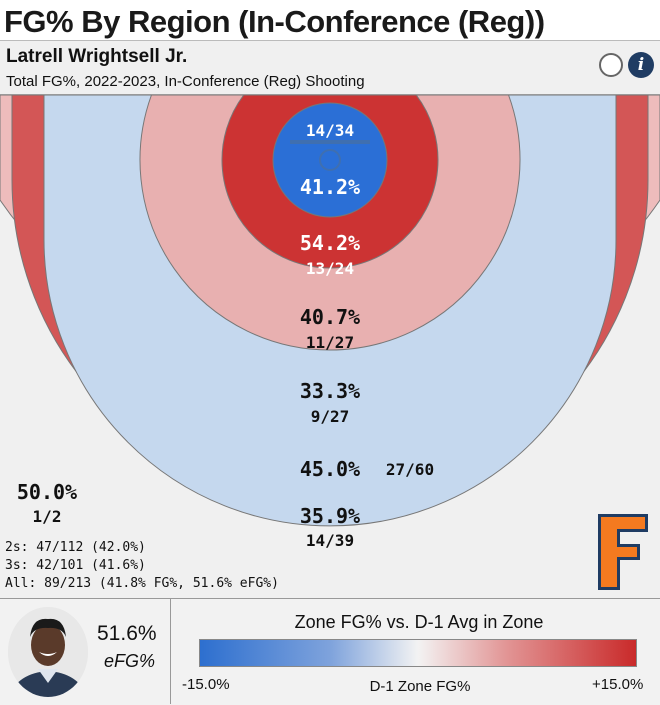 This screenshot has height=705, width=660. Describe the element at coordinates (330, 516) in the screenshot. I see `label-three-point-pct: 35.9%` at that location.